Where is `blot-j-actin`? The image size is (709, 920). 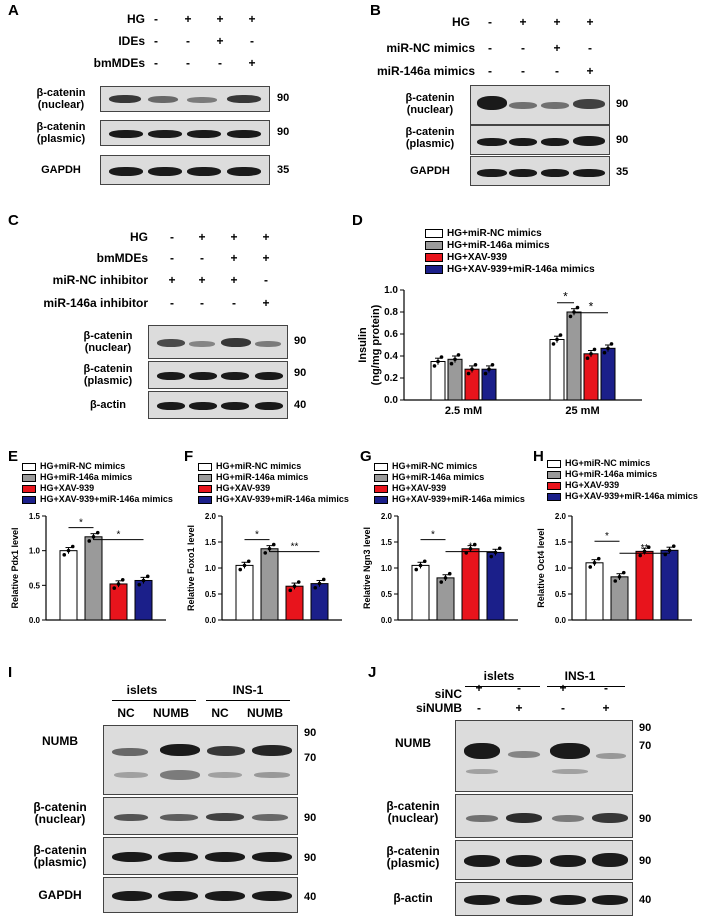 blot-j-actin is located at coordinates (544, 899).